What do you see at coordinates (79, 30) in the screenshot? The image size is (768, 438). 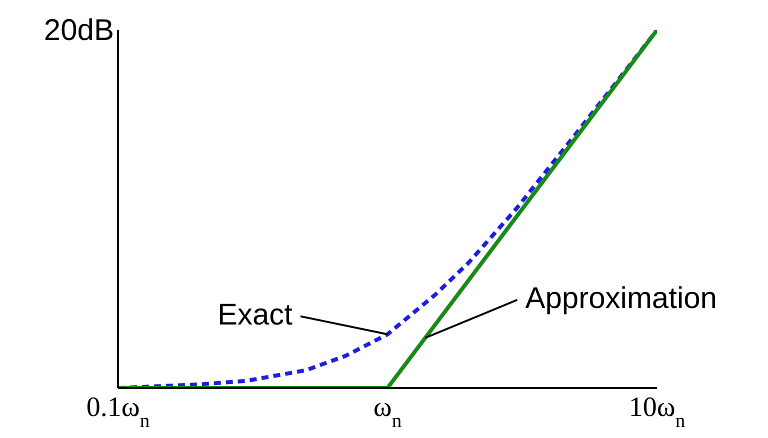 I see `y-axis-title: 20dB` at bounding box center [79, 30].